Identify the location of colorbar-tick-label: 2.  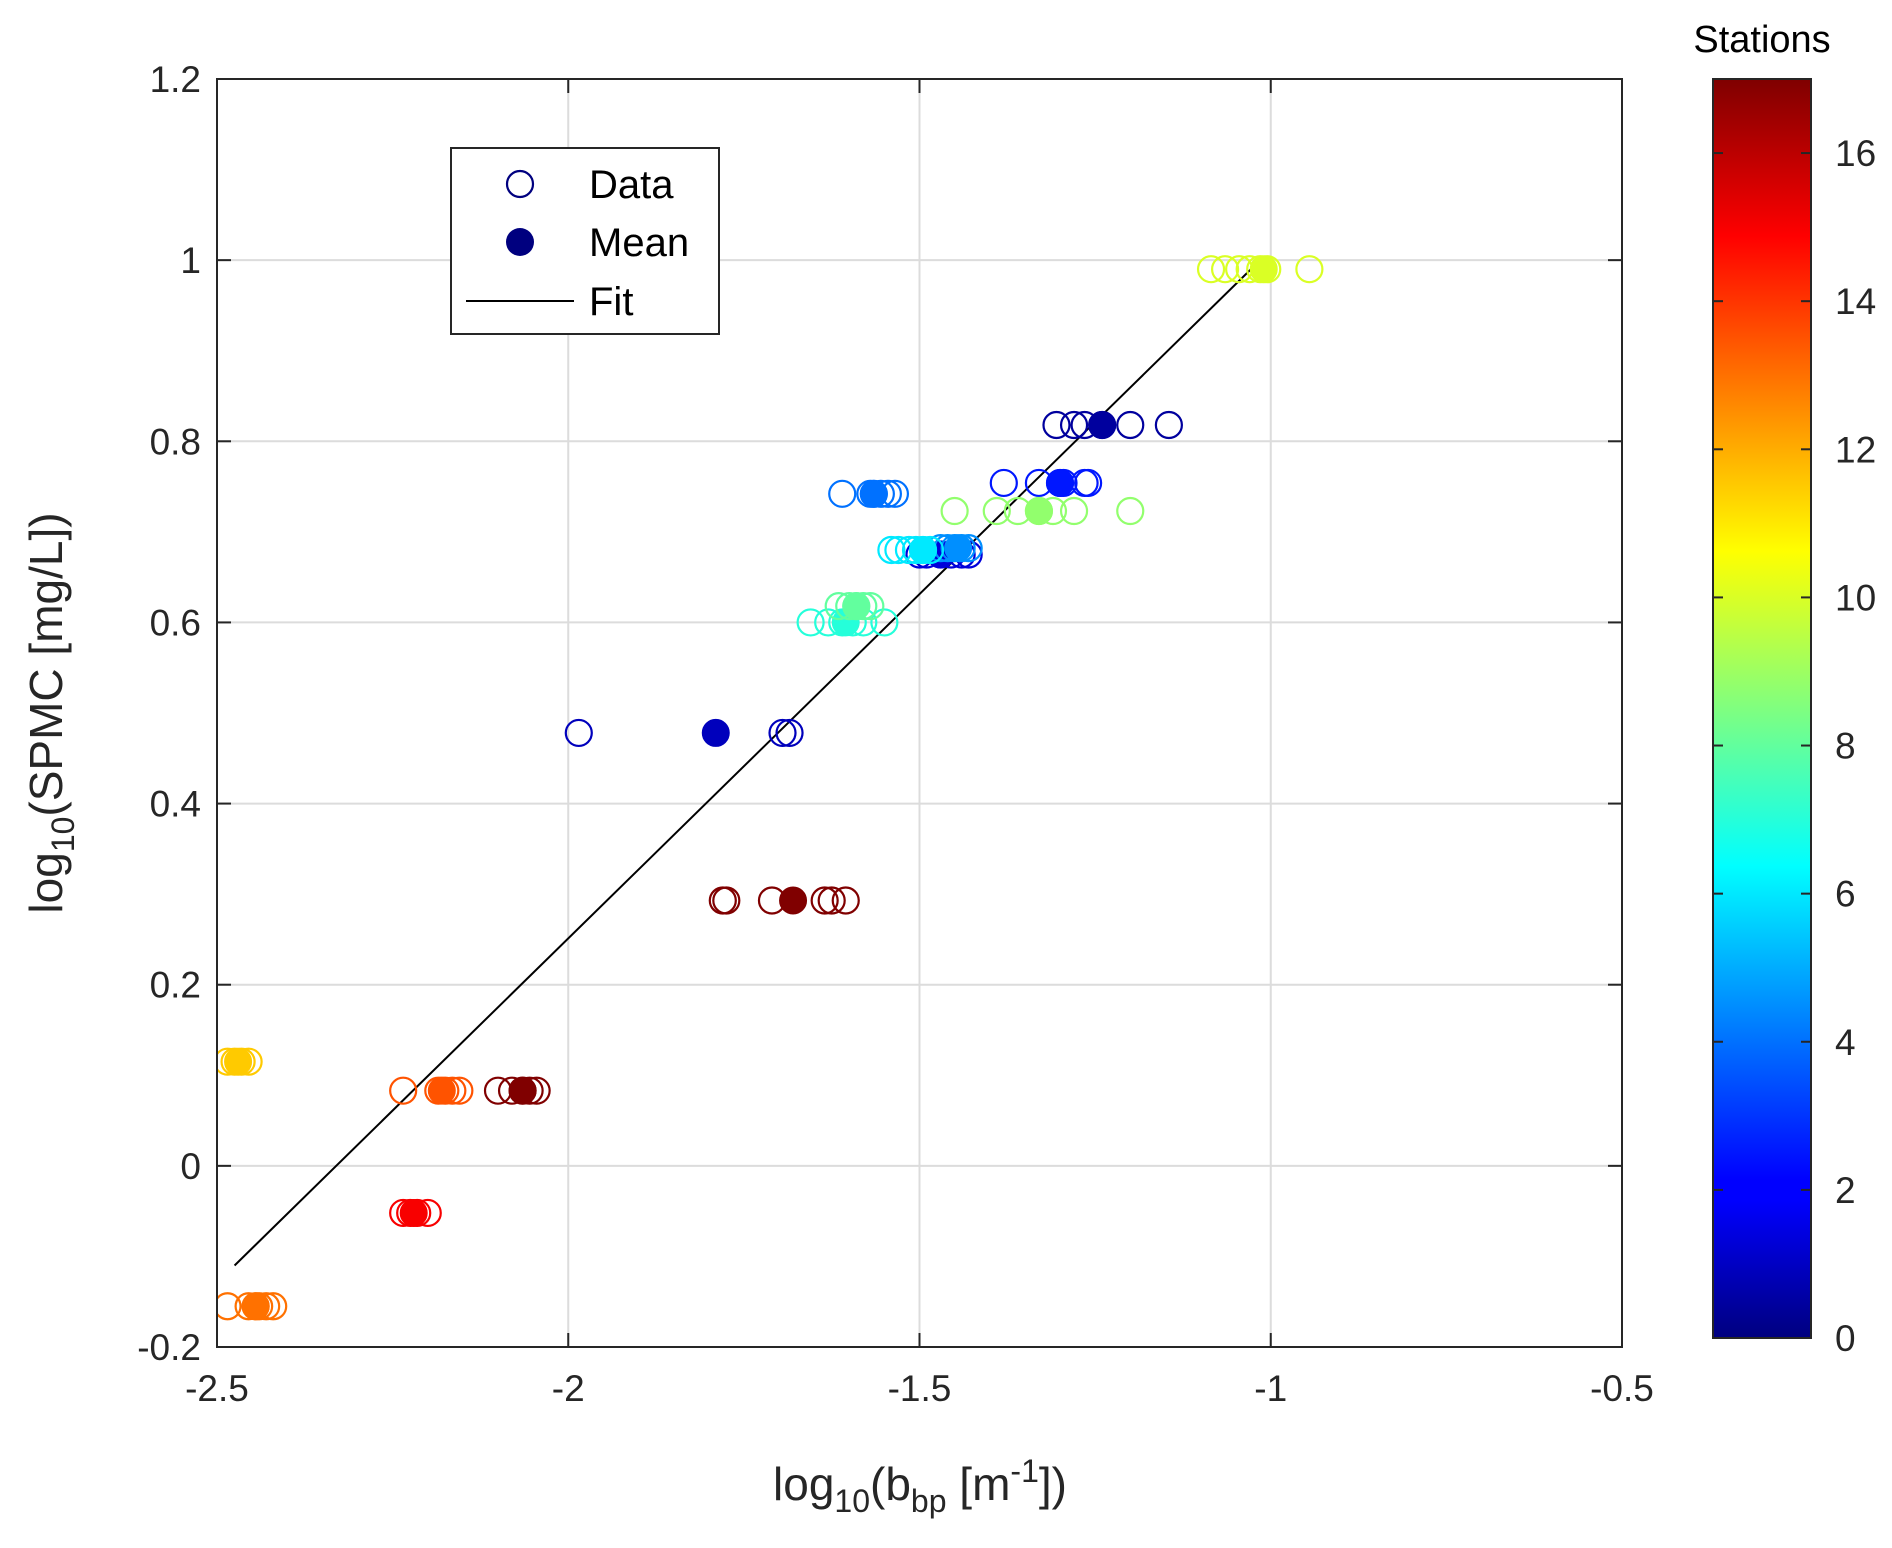
(1845, 1190).